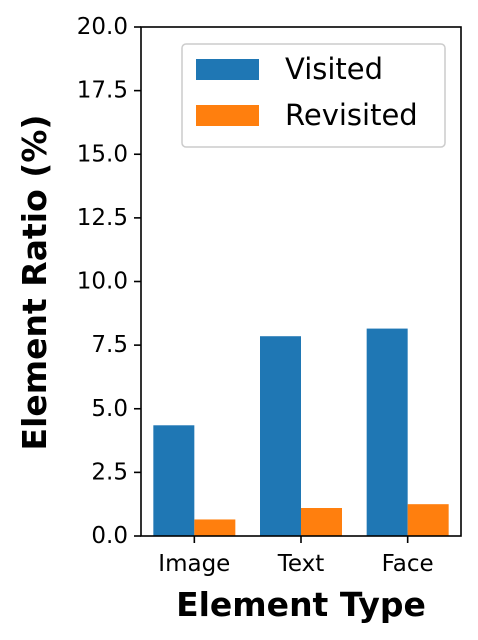 This screenshot has height=640, width=478. I want to click on y-tick-label: 10.0, so click(102, 282).